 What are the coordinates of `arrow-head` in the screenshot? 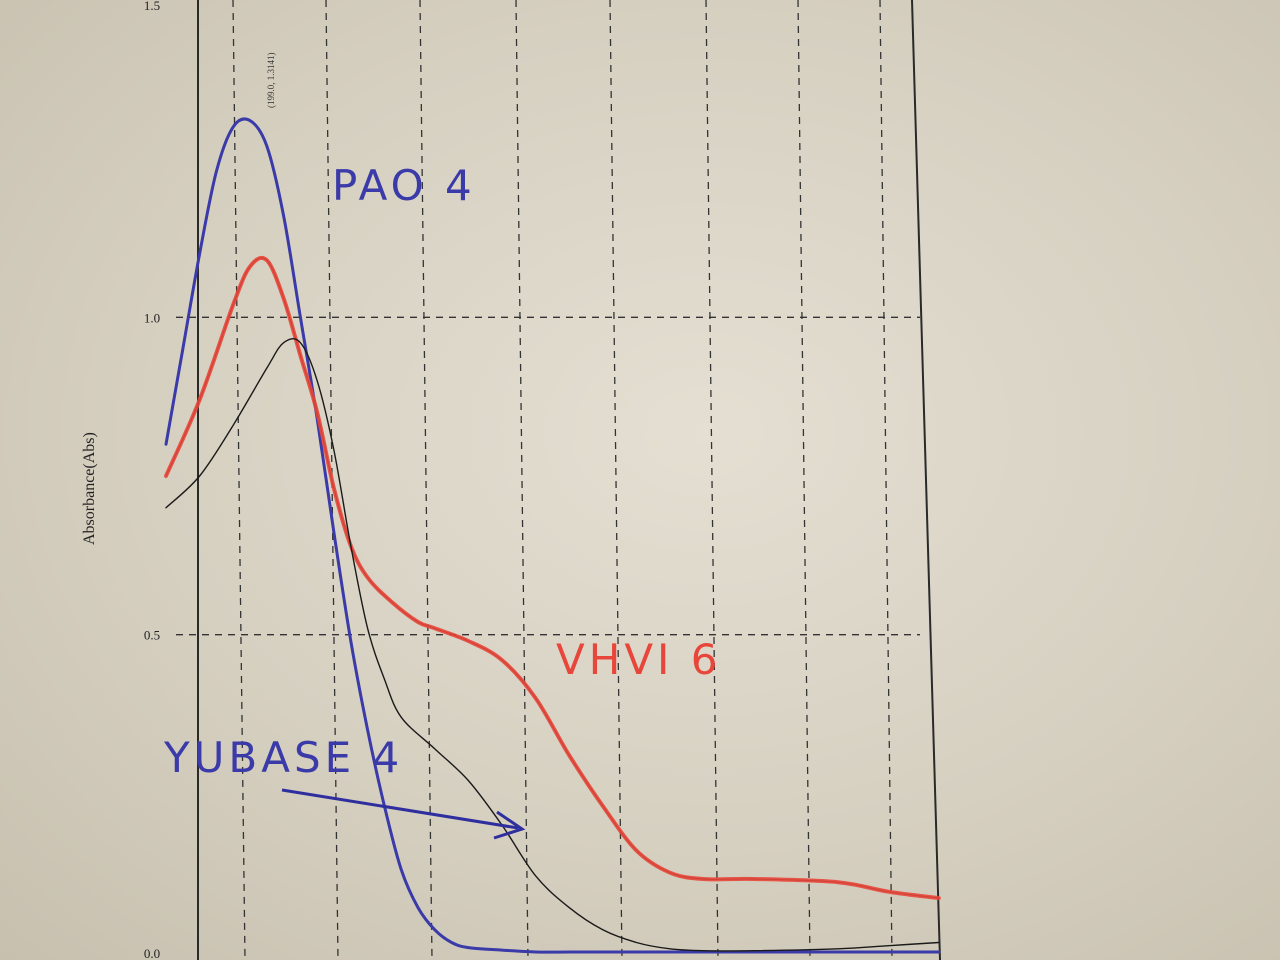 It's located at (509, 825).